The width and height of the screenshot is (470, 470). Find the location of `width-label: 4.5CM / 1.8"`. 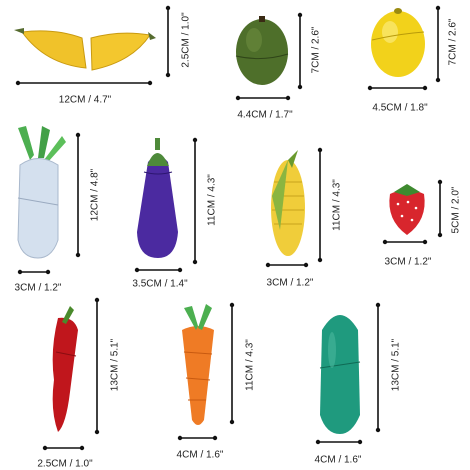

width-label: 4.5CM / 1.8" is located at coordinates (400, 108).